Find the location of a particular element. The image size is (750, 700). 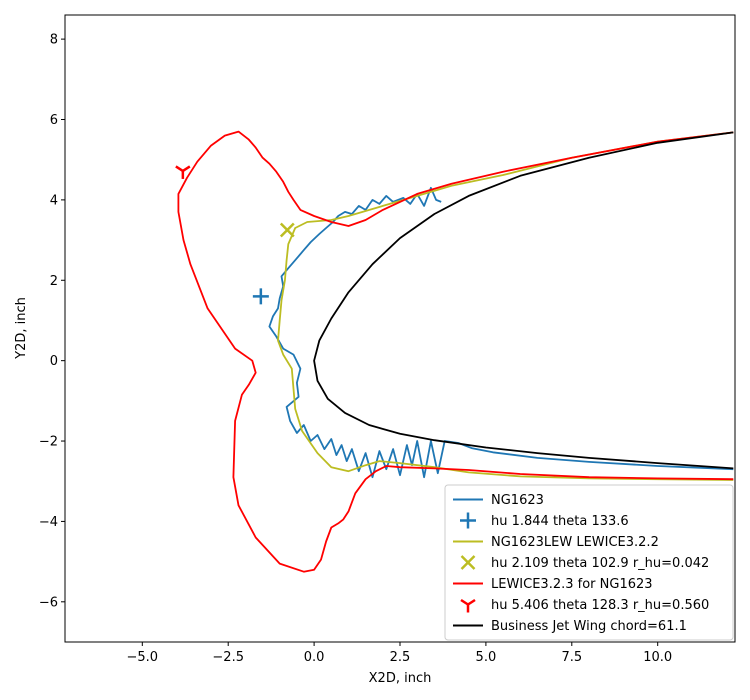

y-tick-label: 8 is located at coordinates (54, 40).